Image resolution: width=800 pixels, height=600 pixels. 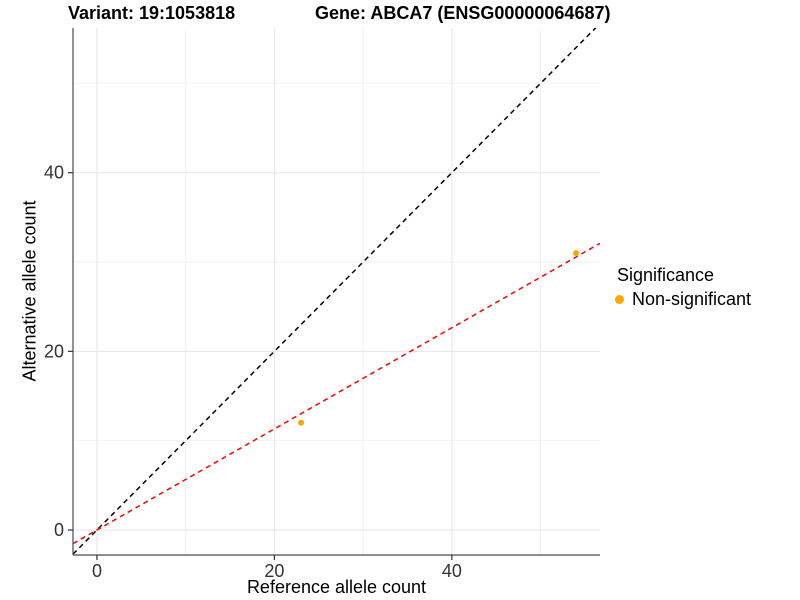 I want to click on legend-title: Significance, so click(x=666, y=275).